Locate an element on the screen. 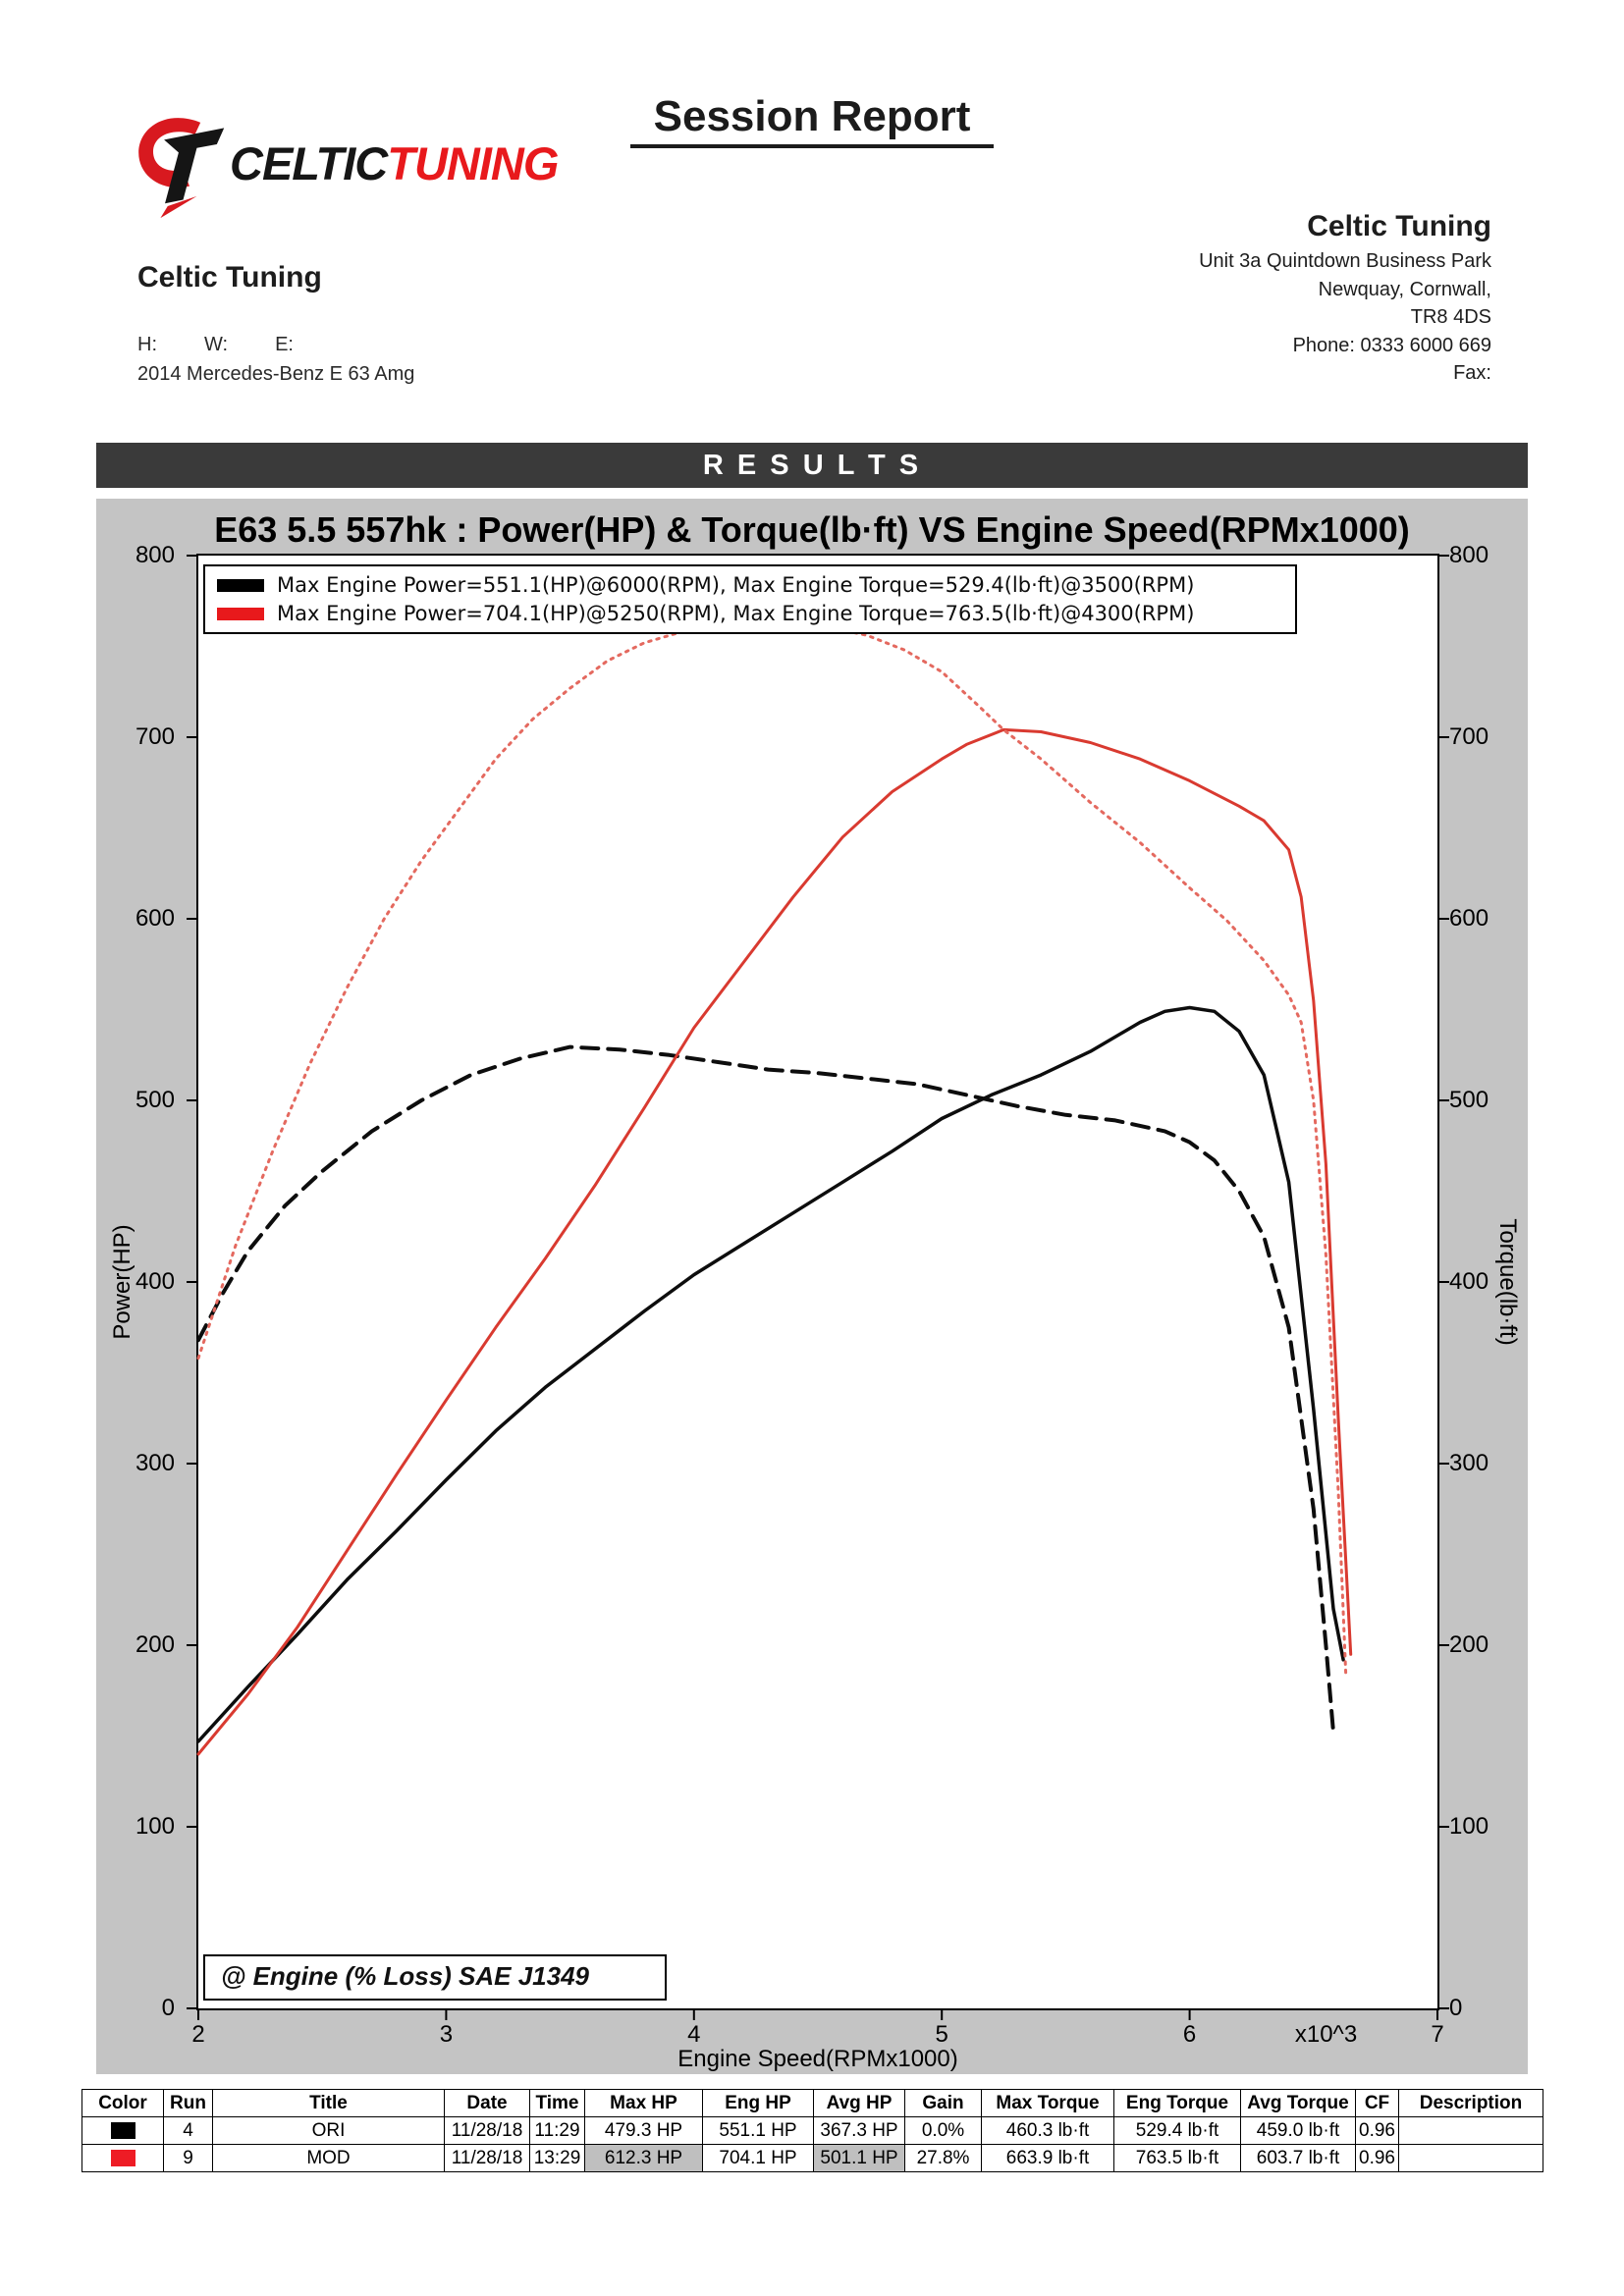 This screenshot has height=2296, width=1624. table-header-eng-torque: Eng Torque is located at coordinates (1177, 2103).